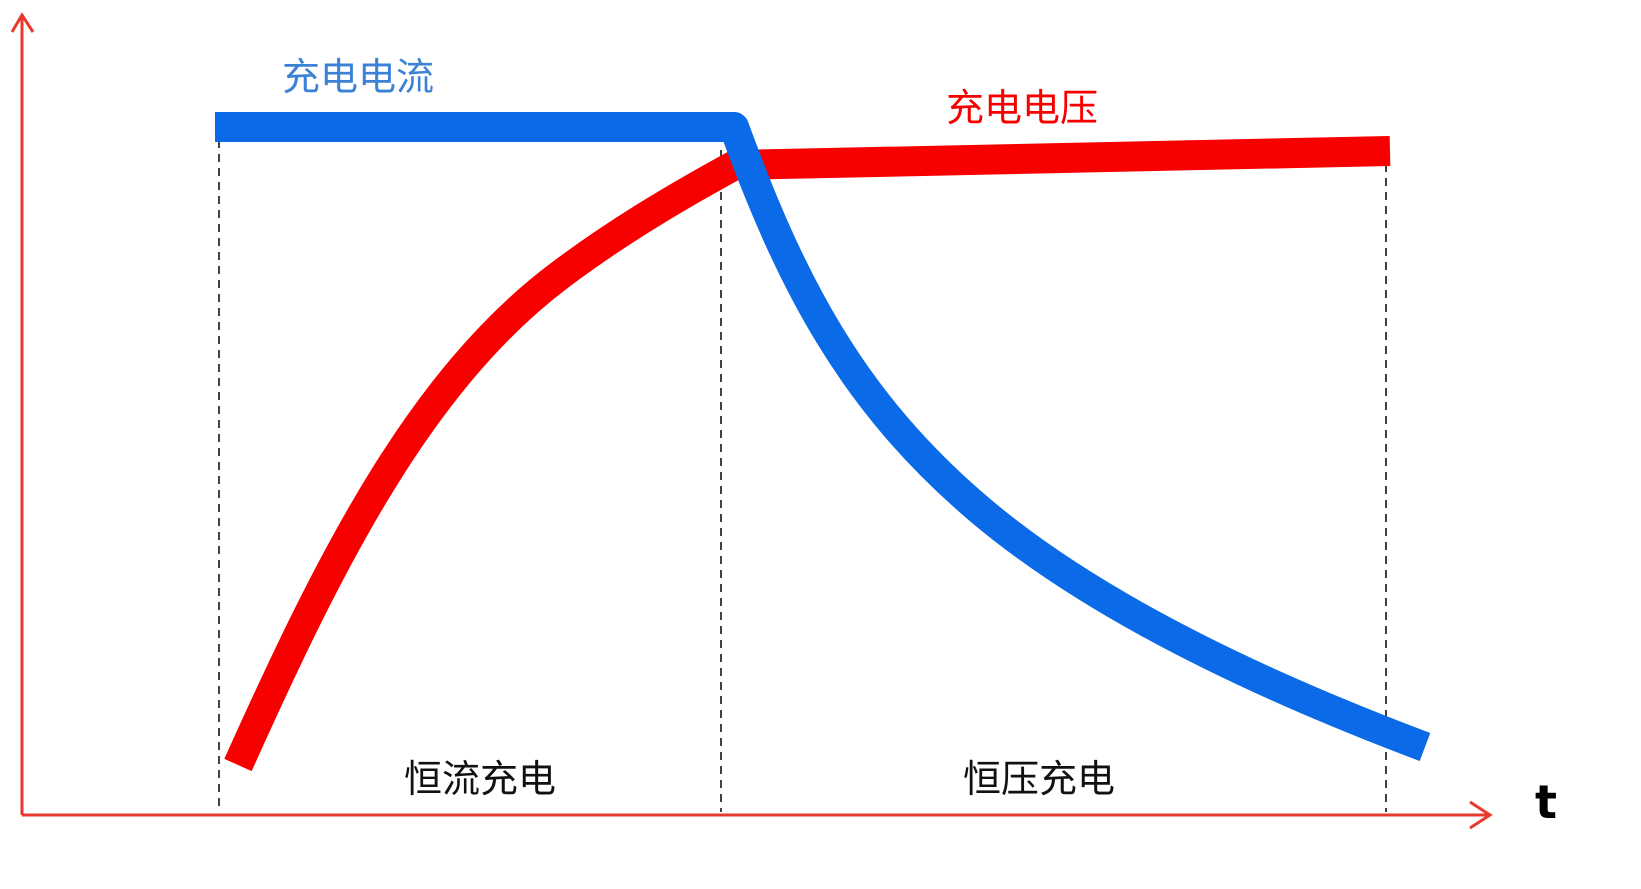 This screenshot has width=1641, height=889. I want to click on x-axis-label: t, so click(1546, 802).